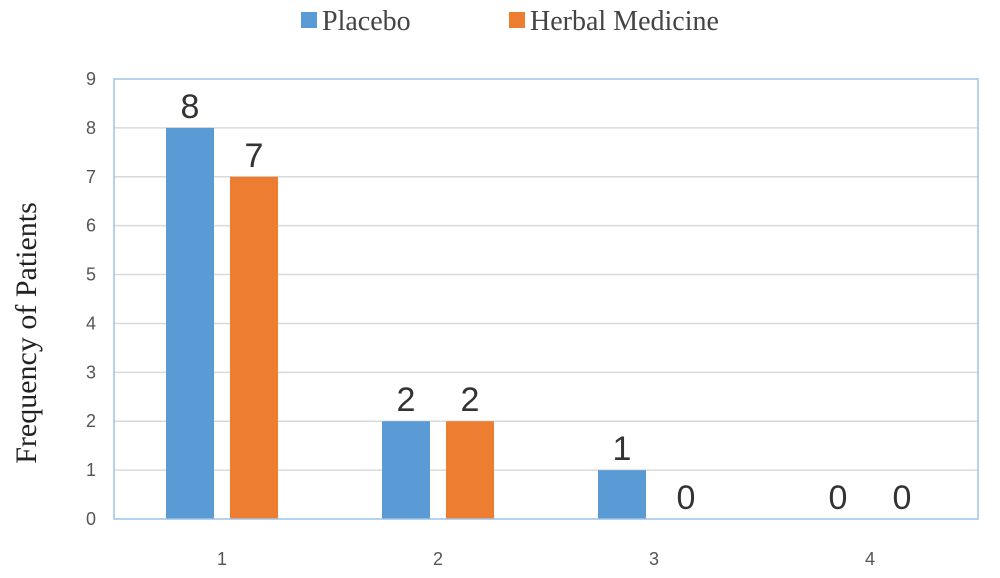  Describe the element at coordinates (91, 421) in the screenshot. I see `y-tick-label: 2` at that location.